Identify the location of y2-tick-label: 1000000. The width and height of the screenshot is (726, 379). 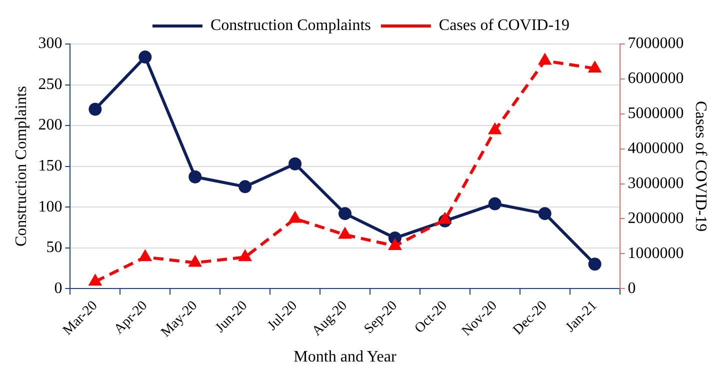
(656, 253).